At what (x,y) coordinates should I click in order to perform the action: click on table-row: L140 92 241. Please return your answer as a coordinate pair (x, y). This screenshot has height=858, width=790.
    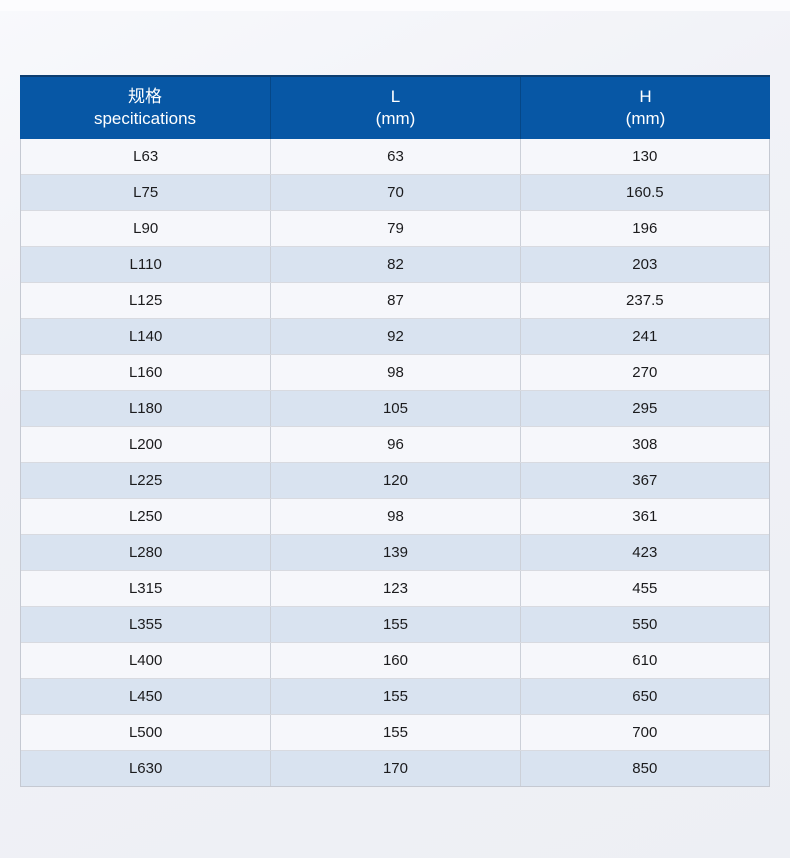
    Looking at the image, I should click on (395, 336).